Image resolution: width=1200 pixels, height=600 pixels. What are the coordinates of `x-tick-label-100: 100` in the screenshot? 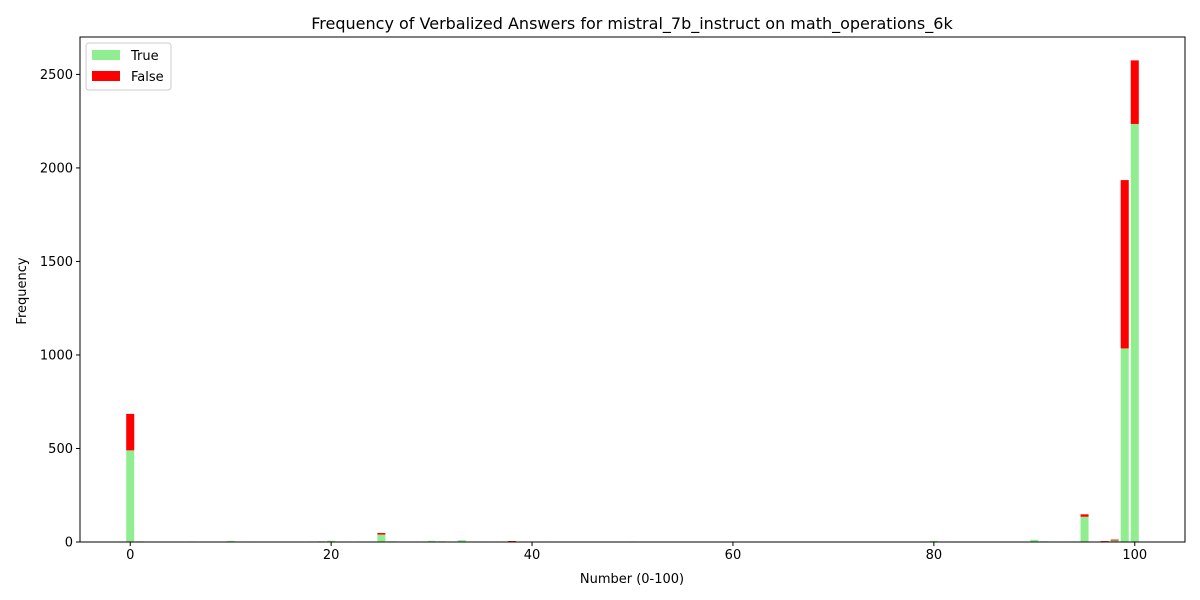 It's located at (1134, 555).